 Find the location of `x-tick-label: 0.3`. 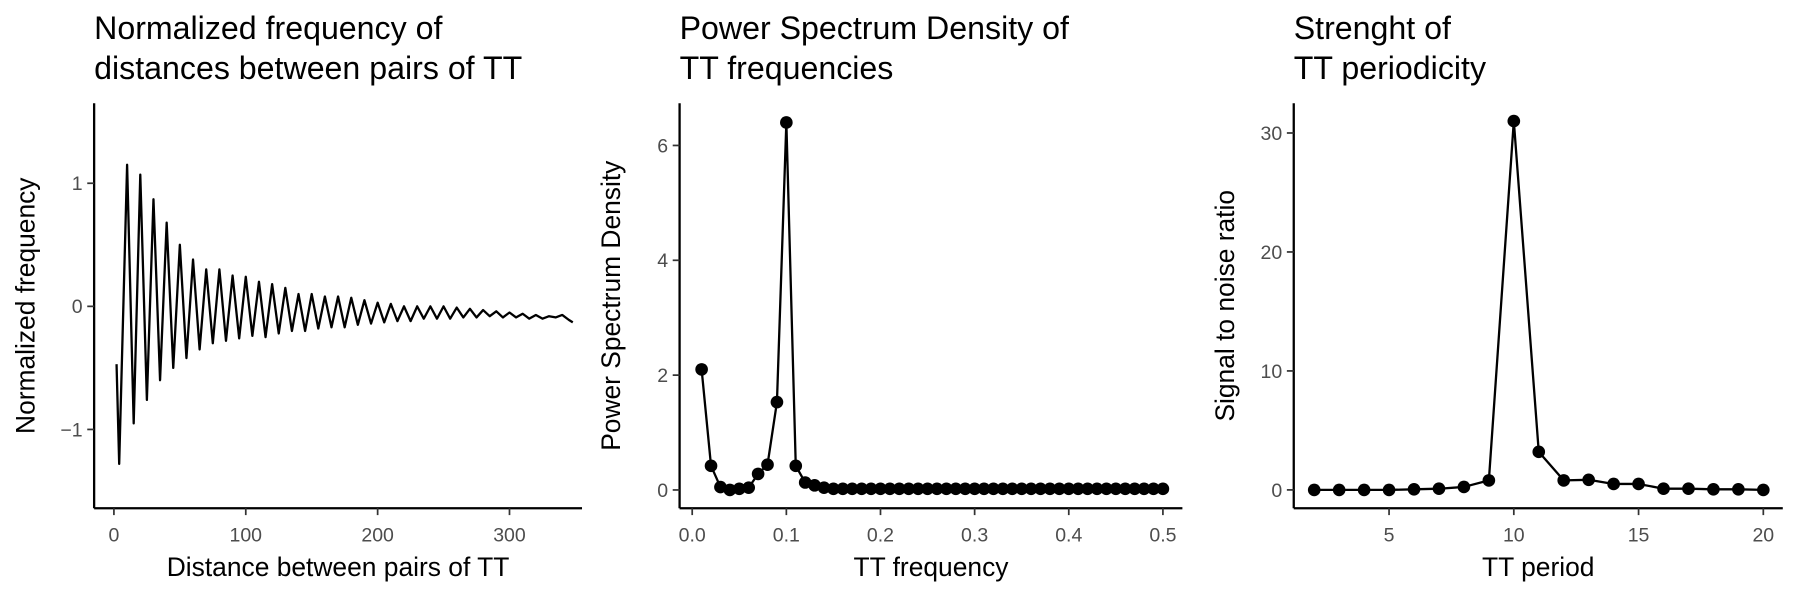

x-tick-label: 0.3 is located at coordinates (974, 535).